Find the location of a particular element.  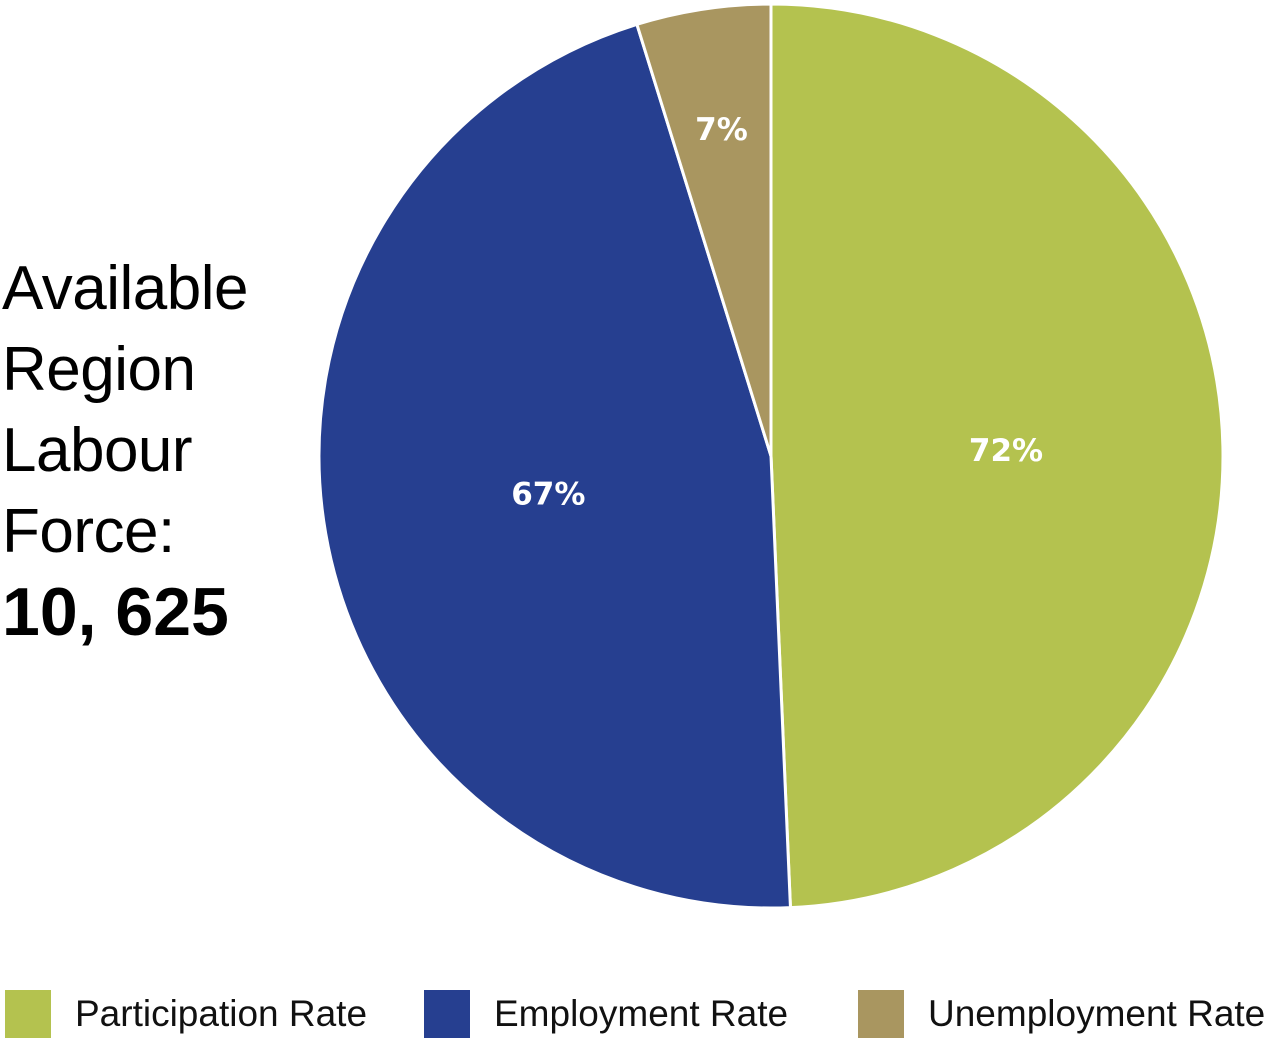

pie-label-employment: 67% is located at coordinates (548, 495).